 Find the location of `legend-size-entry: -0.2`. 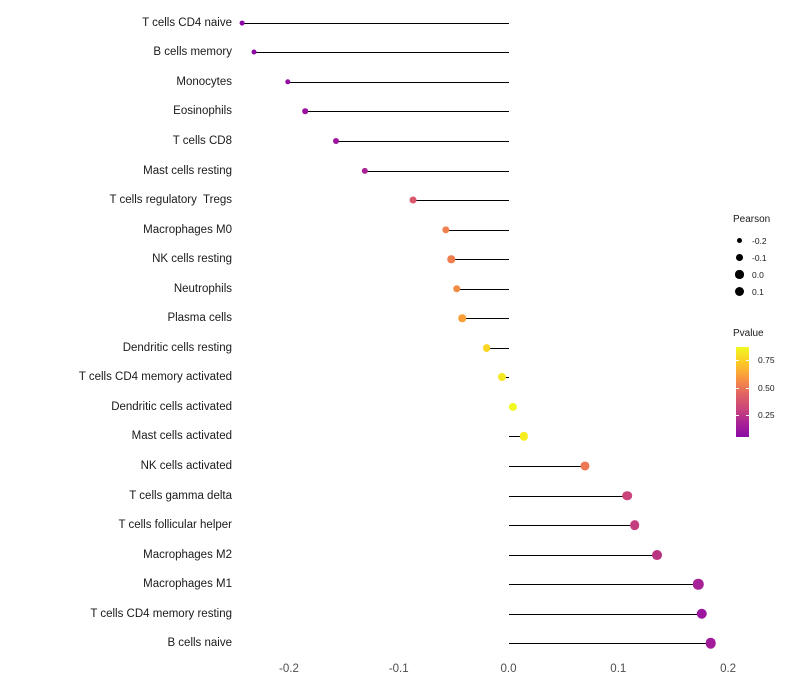

legend-size-entry: -0.2 is located at coordinates (751, 240).